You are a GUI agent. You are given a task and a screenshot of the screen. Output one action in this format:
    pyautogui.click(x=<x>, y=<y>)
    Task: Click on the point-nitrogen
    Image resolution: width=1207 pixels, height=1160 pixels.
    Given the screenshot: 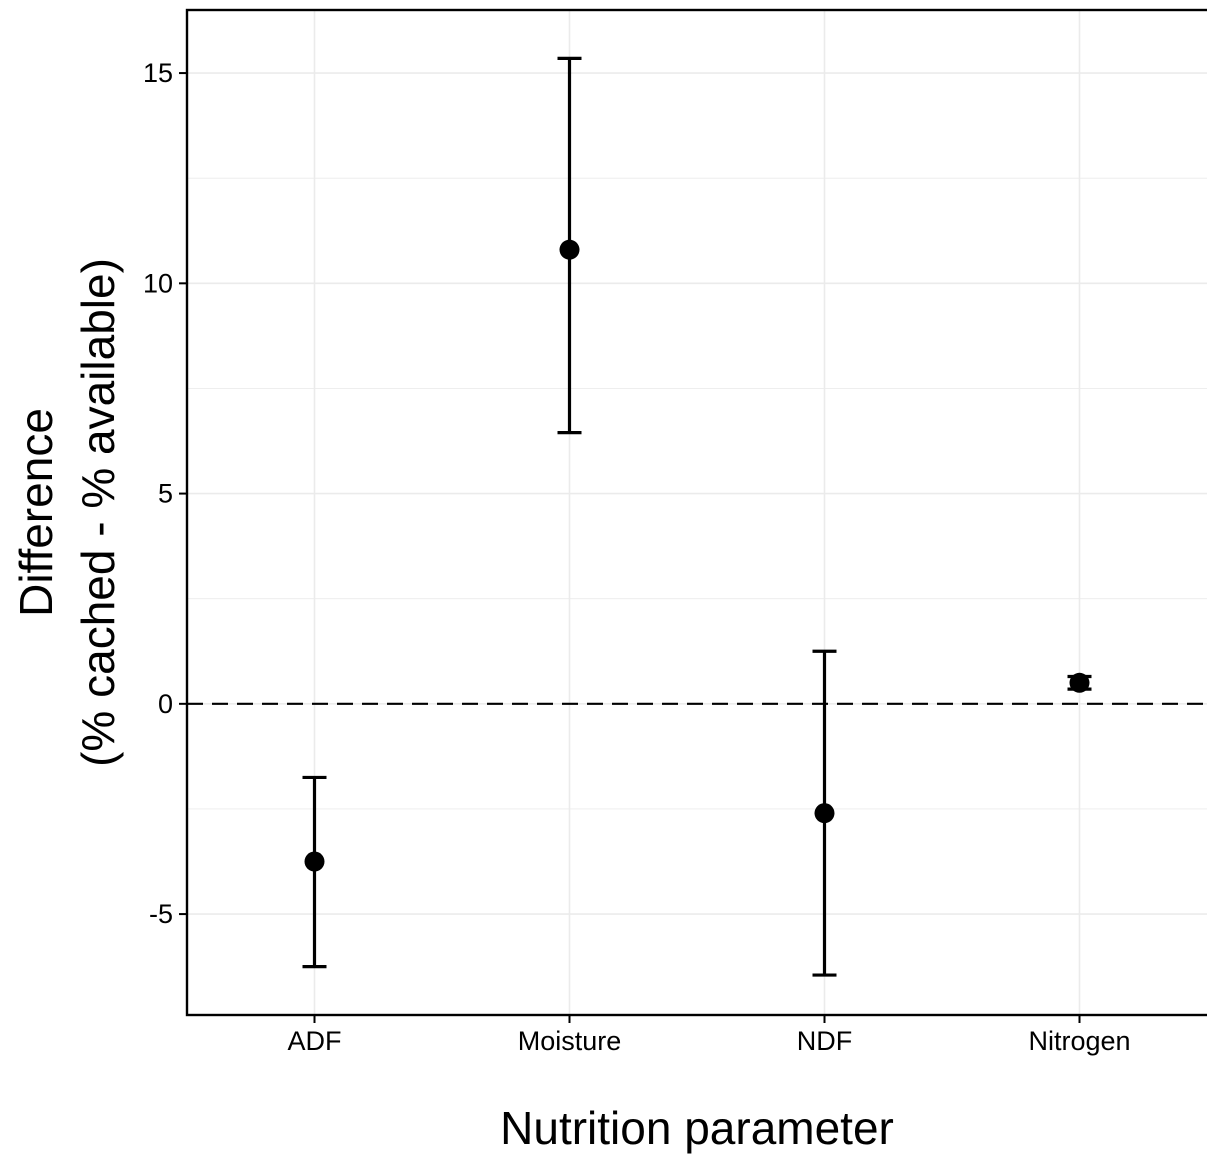 What is the action you would take?
    pyautogui.click(x=1079, y=682)
    